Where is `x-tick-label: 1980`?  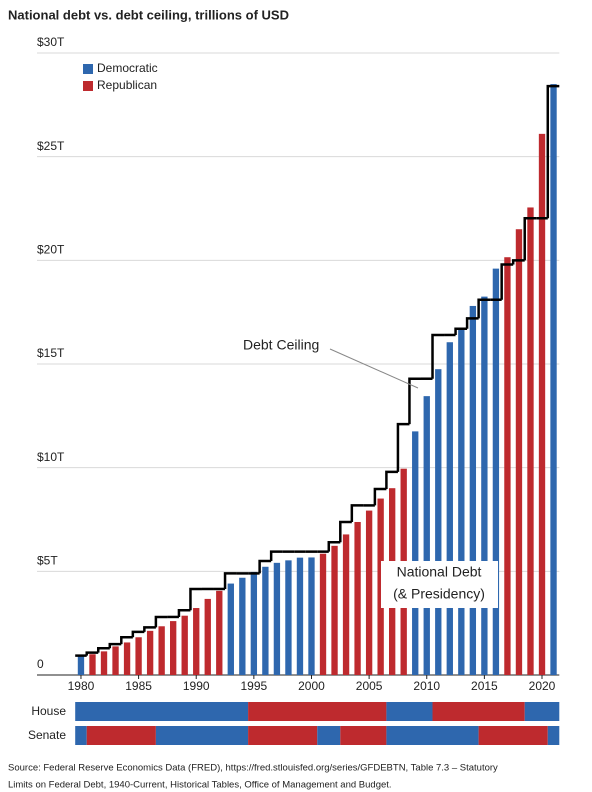 x-tick-label: 1980 is located at coordinates (81, 686).